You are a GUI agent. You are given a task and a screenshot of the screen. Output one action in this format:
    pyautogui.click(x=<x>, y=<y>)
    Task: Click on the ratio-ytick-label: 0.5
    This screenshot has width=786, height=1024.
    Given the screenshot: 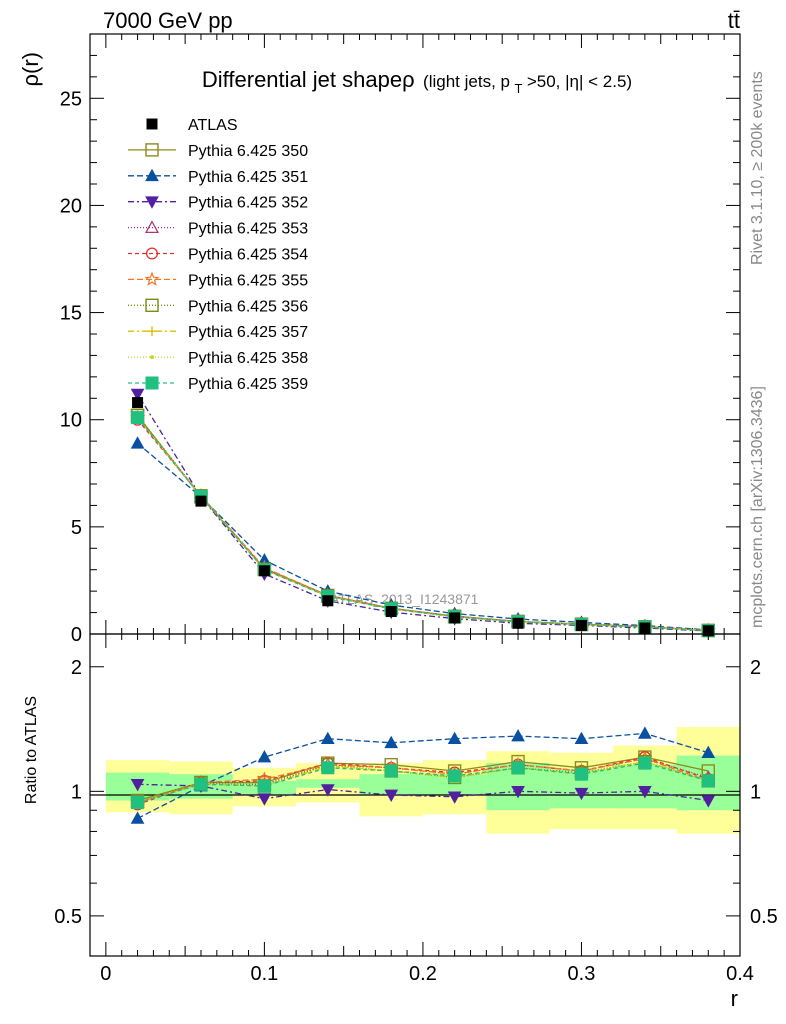 What is the action you would take?
    pyautogui.click(x=68, y=917)
    